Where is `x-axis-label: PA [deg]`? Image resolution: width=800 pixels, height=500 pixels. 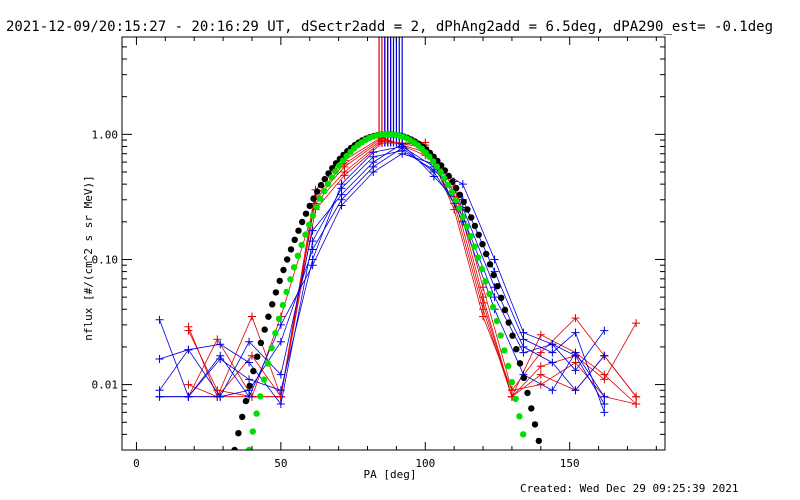
x-axis-label: PA [deg] is located at coordinates (390, 474).